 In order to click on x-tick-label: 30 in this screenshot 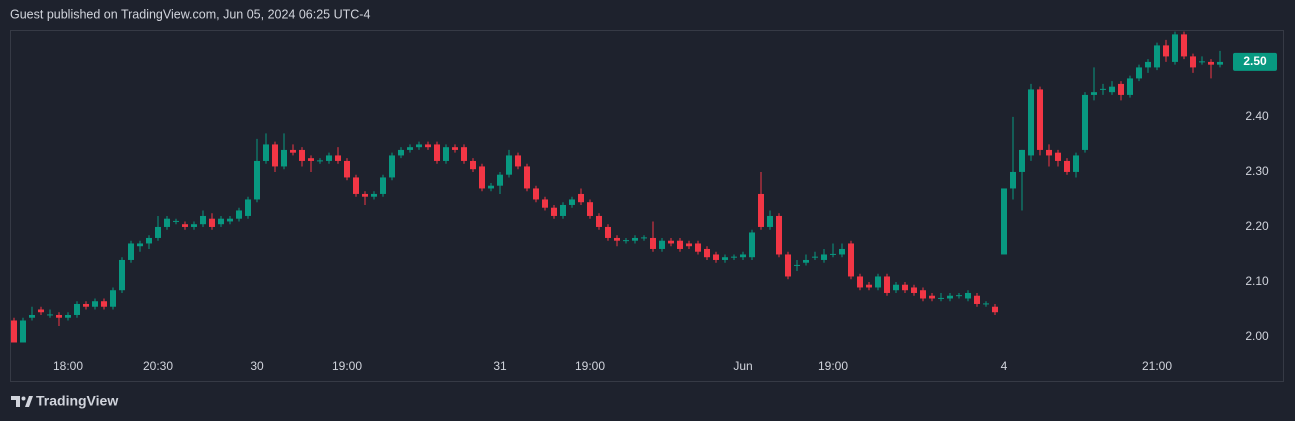, I will do `click(257, 366)`.